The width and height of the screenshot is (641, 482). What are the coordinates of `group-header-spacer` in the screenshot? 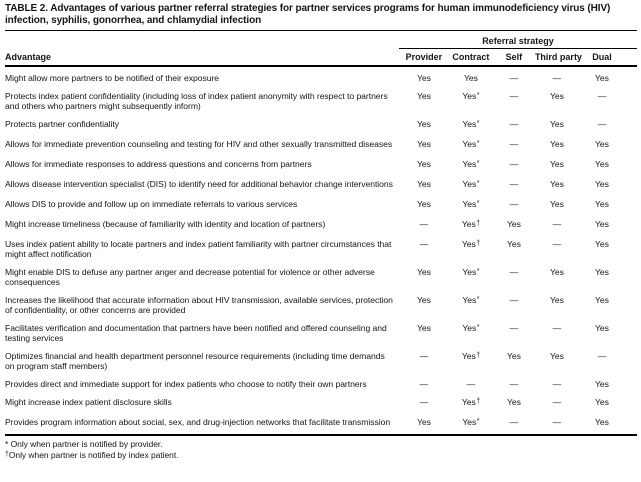 It's located at (202, 40).